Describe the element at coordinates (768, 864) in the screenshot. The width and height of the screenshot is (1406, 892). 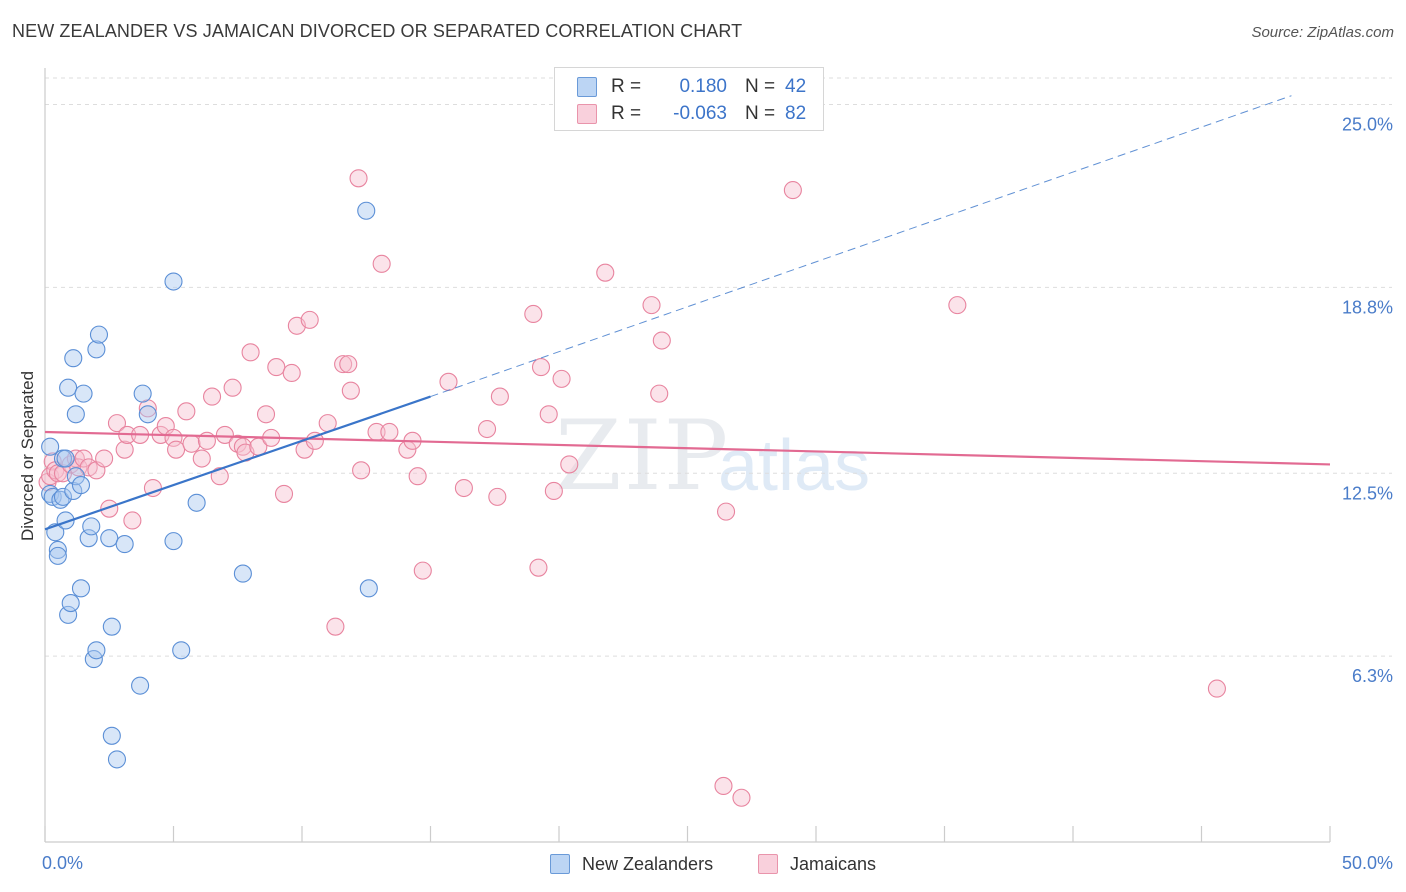
I see `bottom-legend-swatch-pink` at that location.